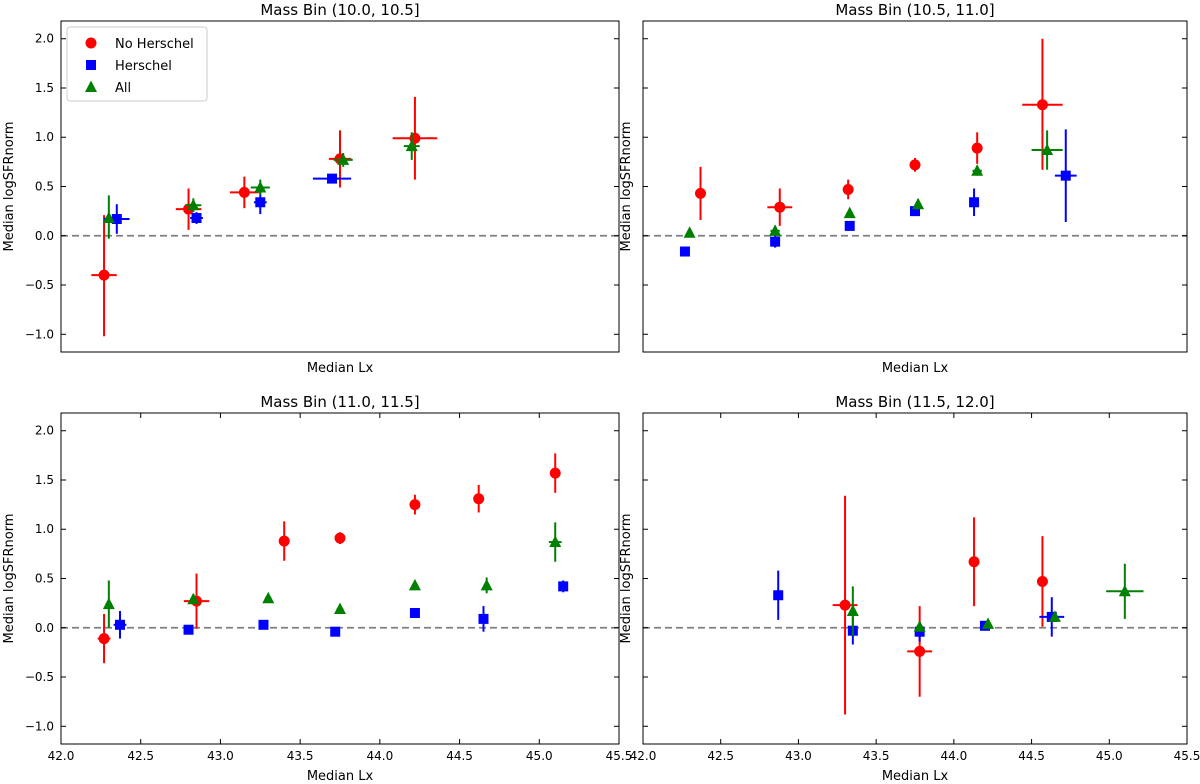 The image size is (1200, 784). Describe the element at coordinates (339, 10) in the screenshot. I see `panel-title: Mass Bin (10.0, 10.5]` at that location.